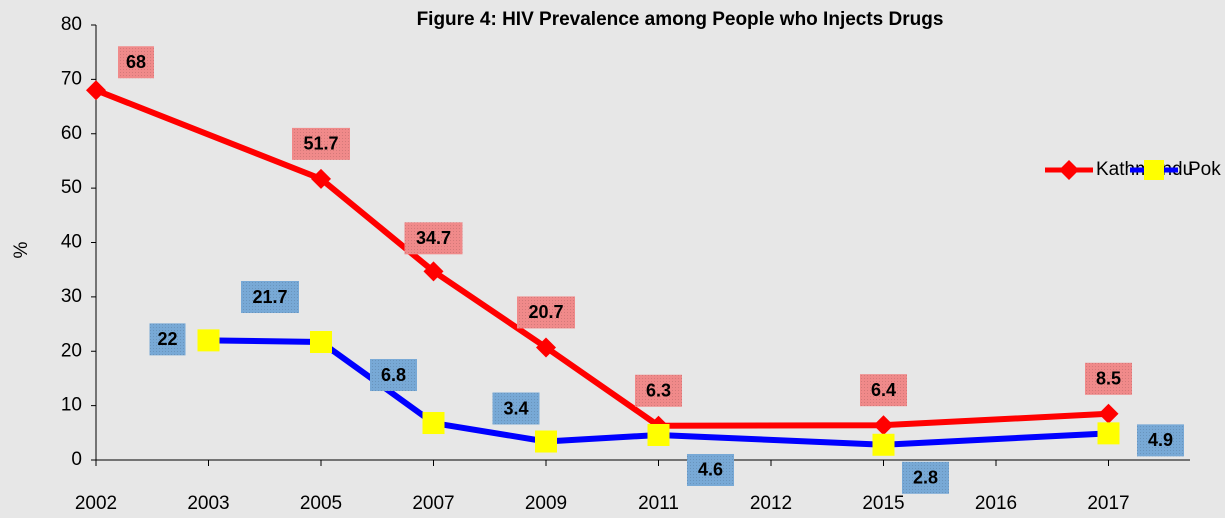 The image size is (1225, 518). What do you see at coordinates (1108, 503) in the screenshot?
I see `x-tick-label: 2017` at bounding box center [1108, 503].